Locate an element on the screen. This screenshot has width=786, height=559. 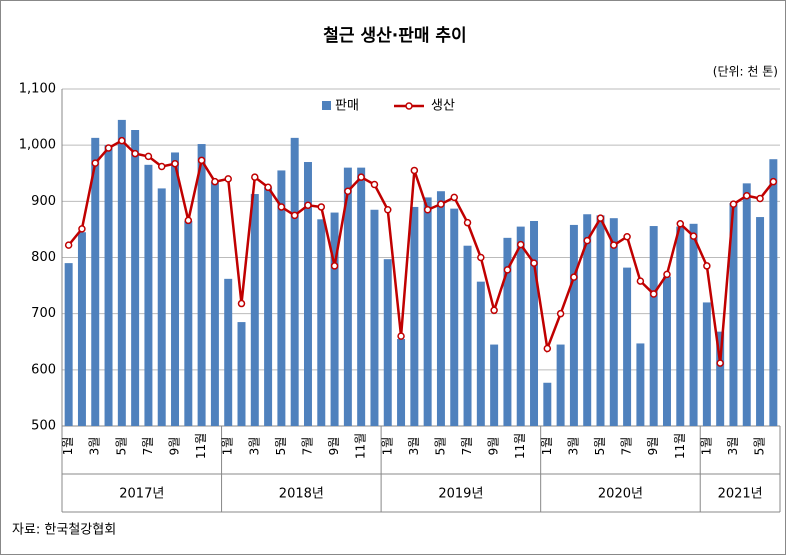
y-tick-label: 900 is located at coordinates (43, 201).